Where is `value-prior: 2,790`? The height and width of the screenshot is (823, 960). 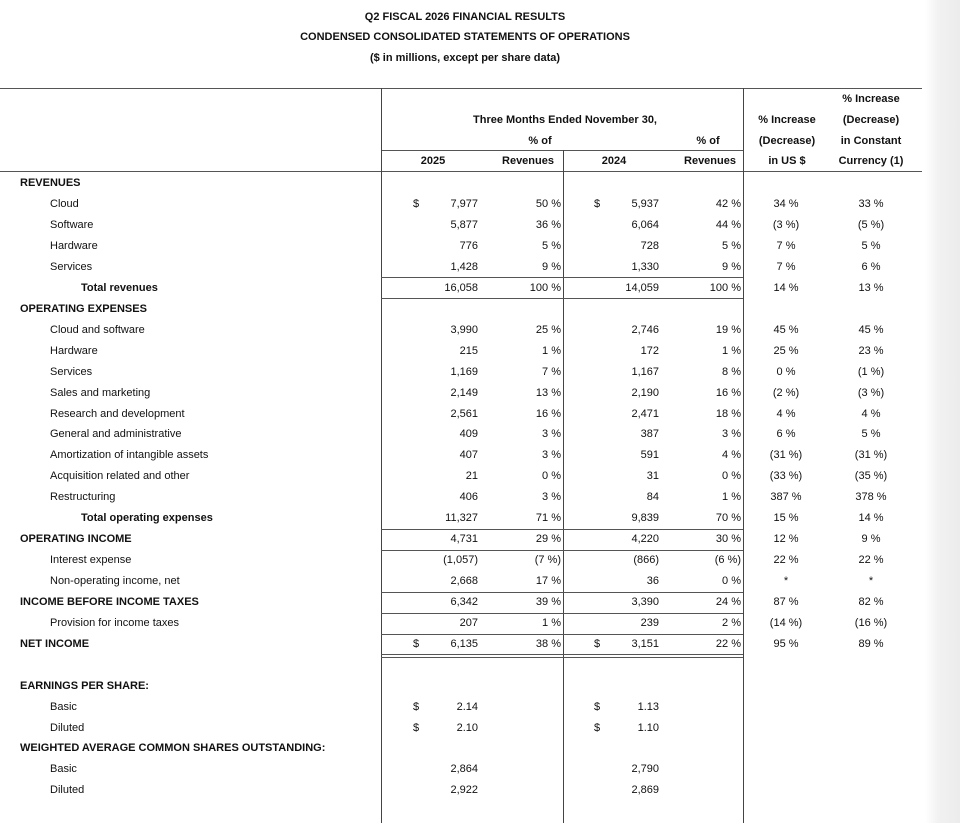
value-prior: 2,790 is located at coordinates (645, 769).